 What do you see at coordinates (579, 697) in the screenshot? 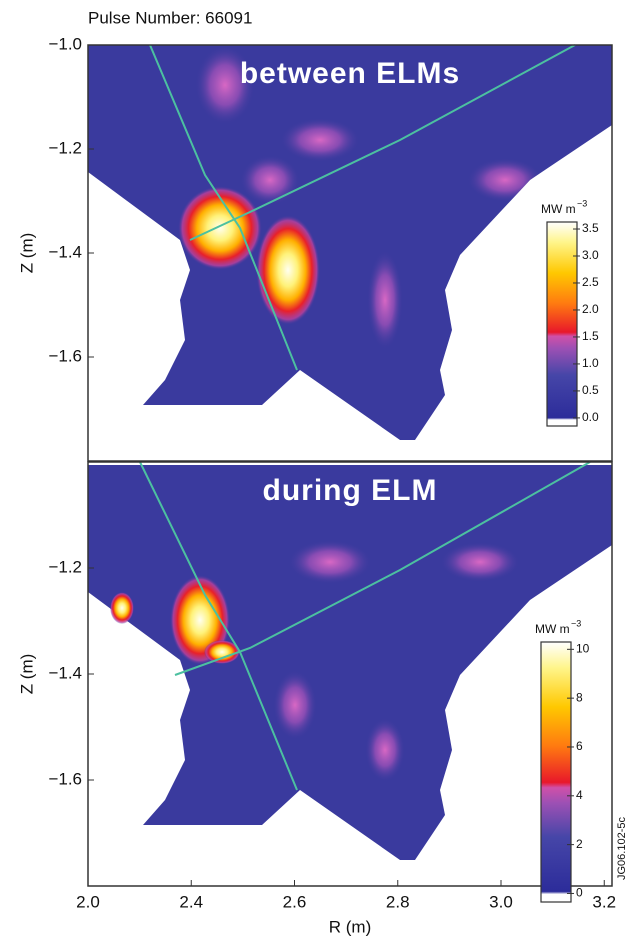
I see `colorbar-tick-label: 8` at bounding box center [579, 697].